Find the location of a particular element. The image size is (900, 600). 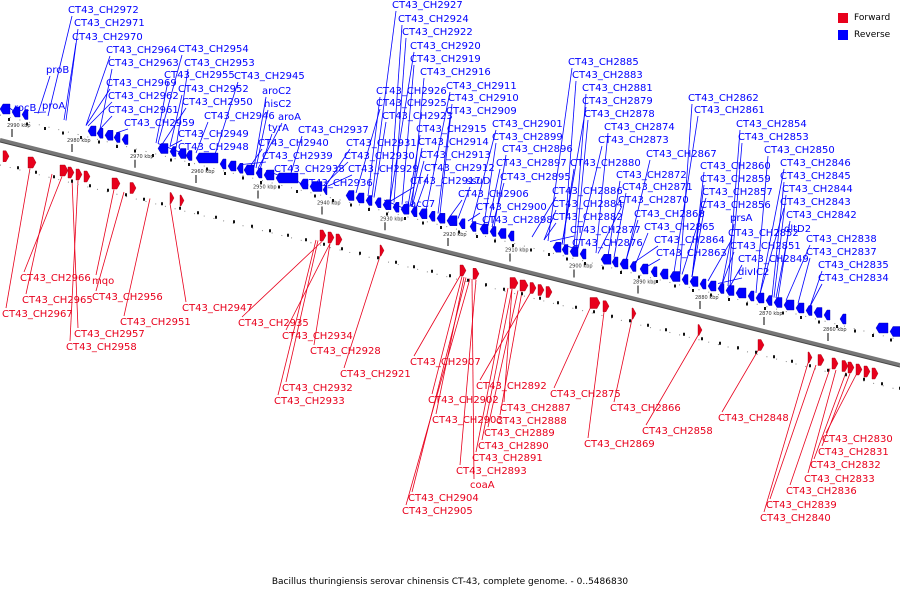

gene-label-ct43-ch2850: CT43_CH2850 is located at coordinates (799, 150).